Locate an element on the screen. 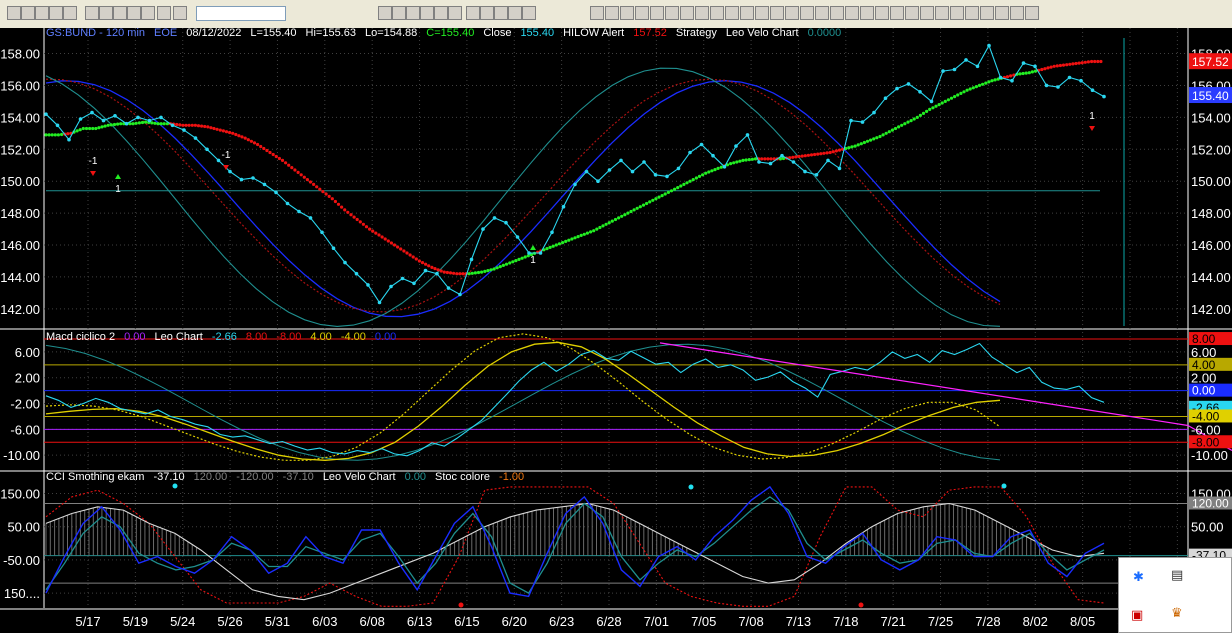 The image size is (1232, 633). zoom-in-icon is located at coordinates (385, 13).